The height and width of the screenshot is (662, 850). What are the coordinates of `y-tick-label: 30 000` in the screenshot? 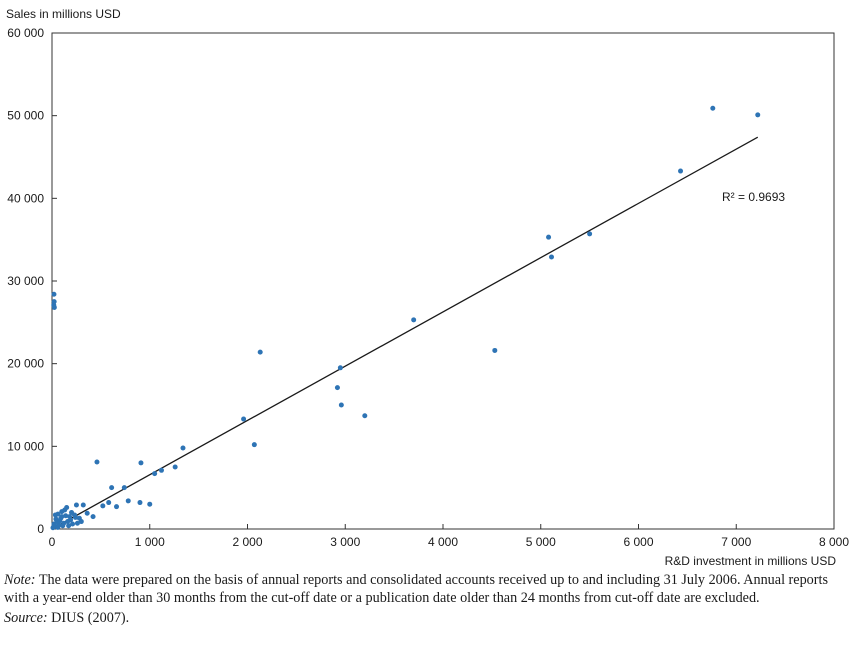 It's located at (25, 281).